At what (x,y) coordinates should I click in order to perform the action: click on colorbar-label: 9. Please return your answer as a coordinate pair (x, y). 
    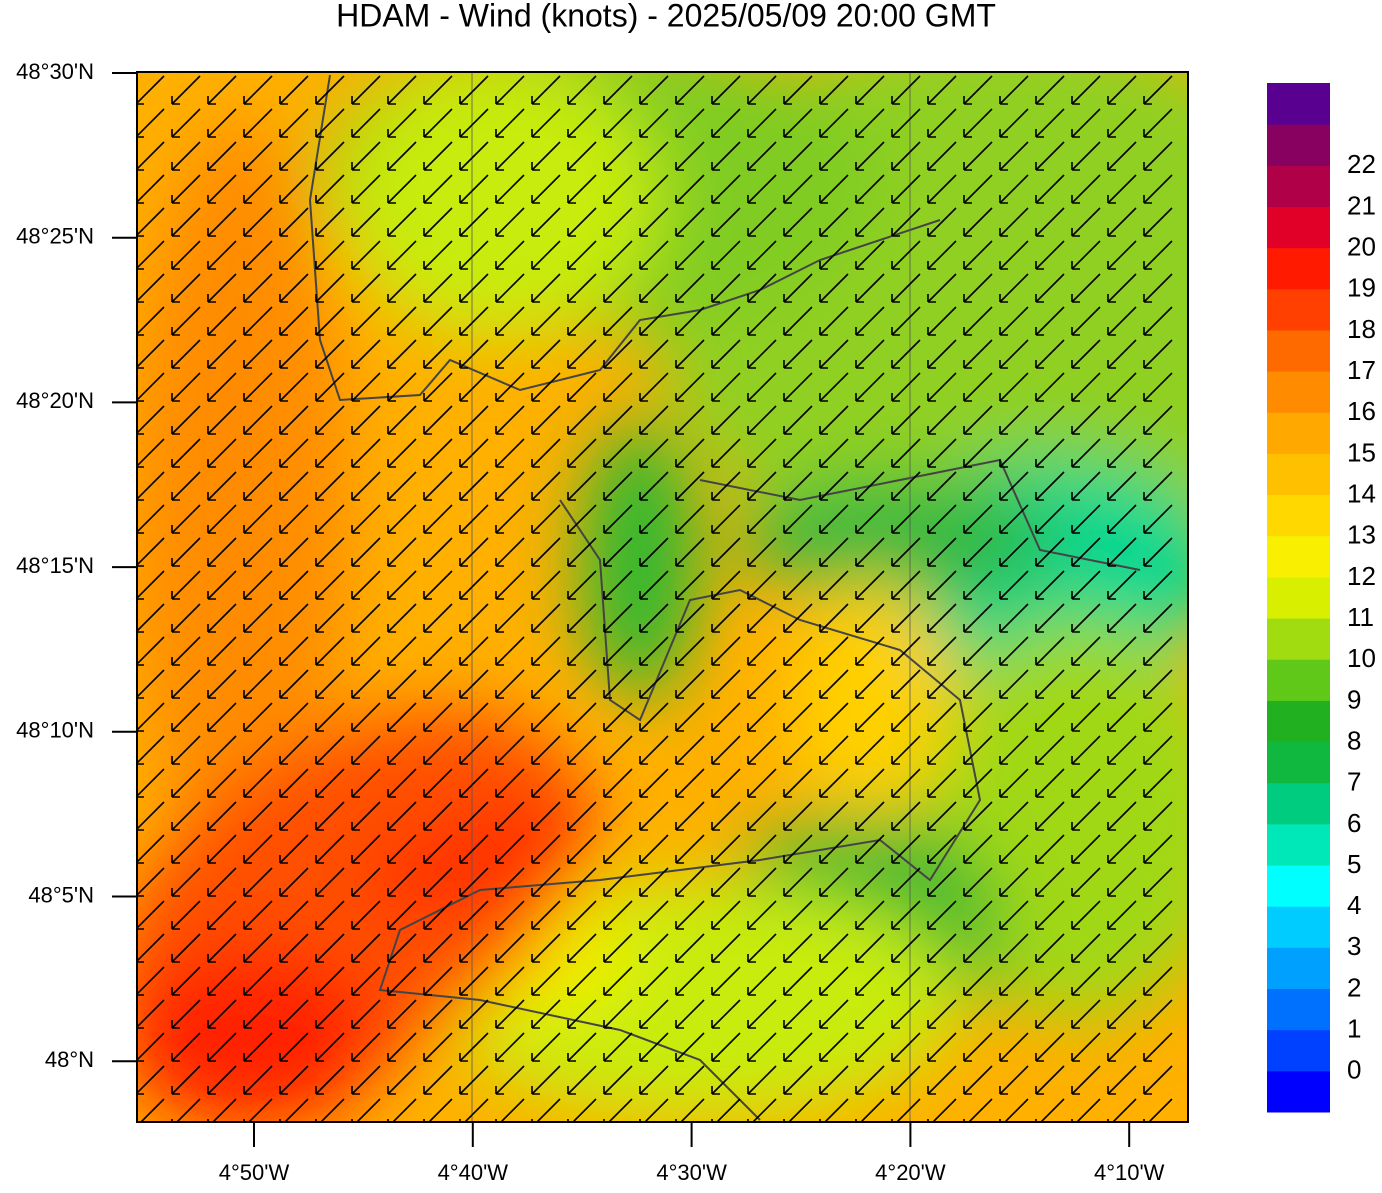
    Looking at the image, I should click on (1354, 699).